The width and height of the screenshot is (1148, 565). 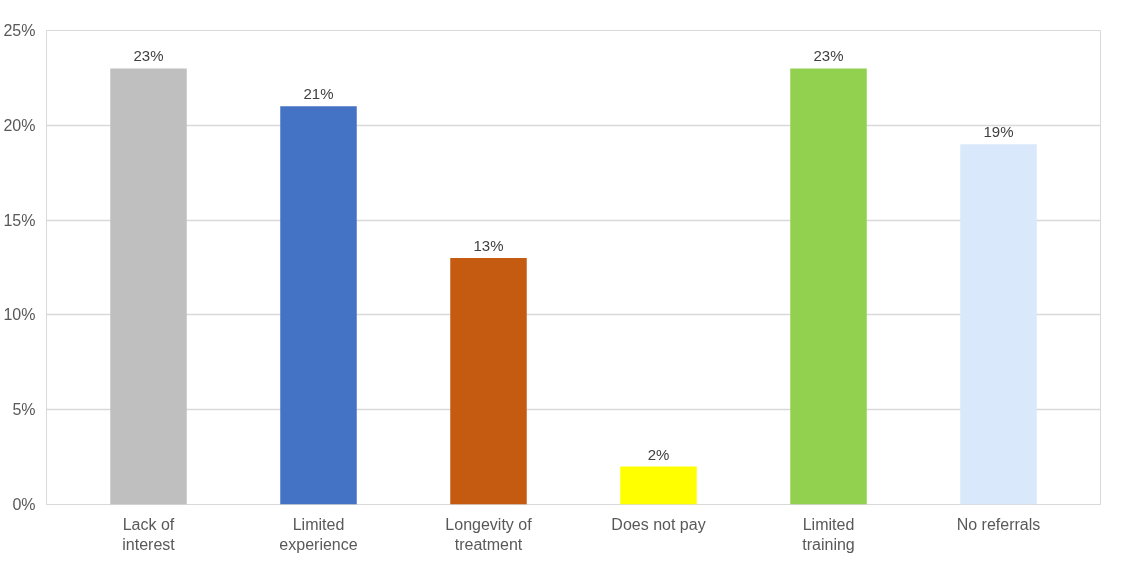 I want to click on x-tick-label: Does not pay, so click(x=658, y=524).